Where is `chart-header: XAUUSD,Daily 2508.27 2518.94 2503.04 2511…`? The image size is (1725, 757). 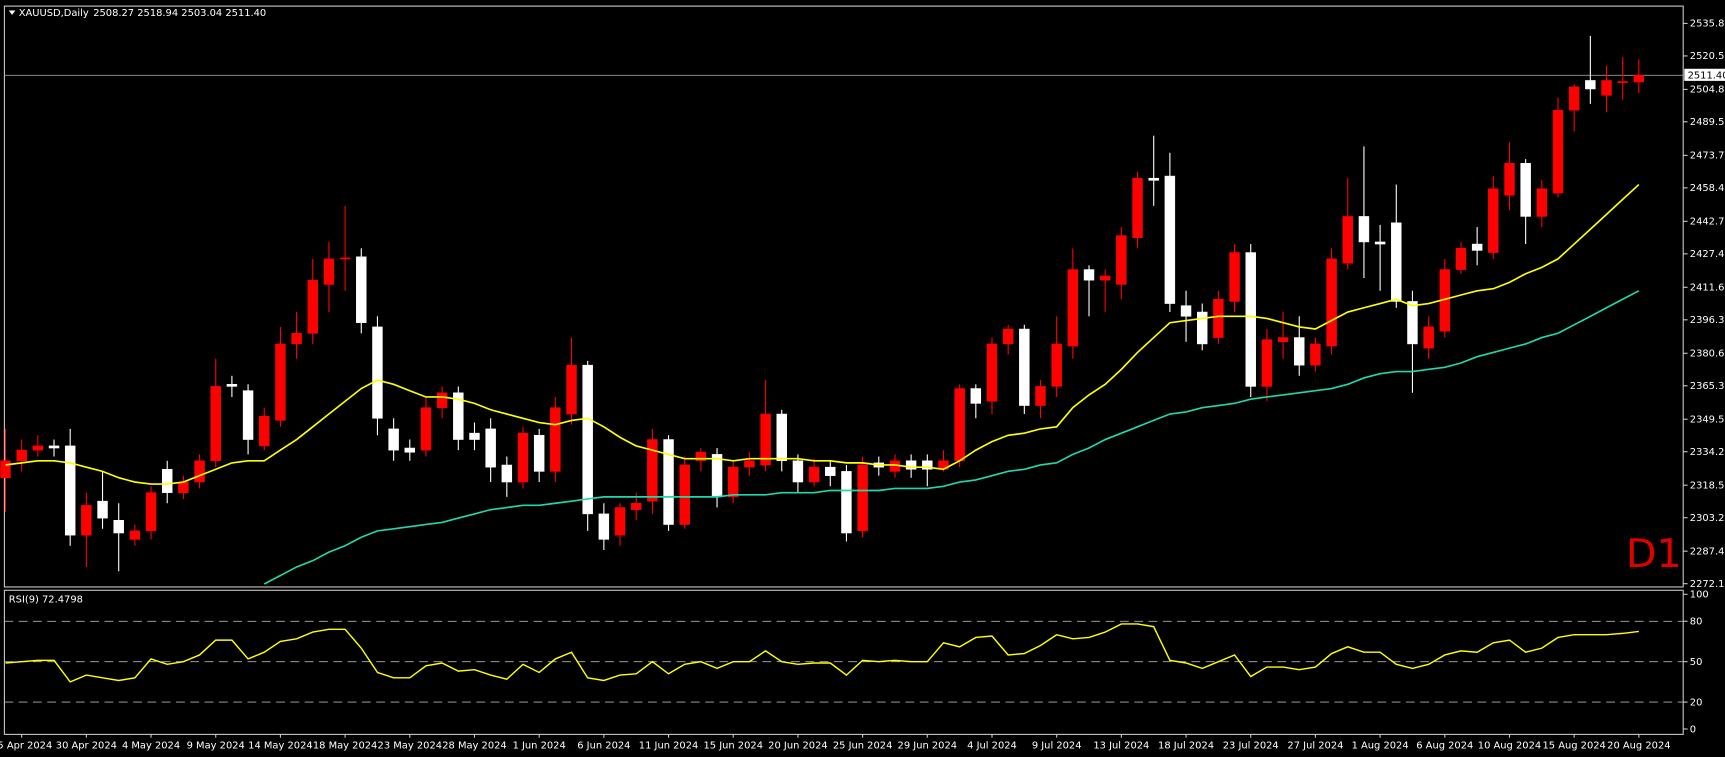 chart-header: XAUUSD,Daily 2508.27 2518.94 2503.04 2511… is located at coordinates (143, 13).